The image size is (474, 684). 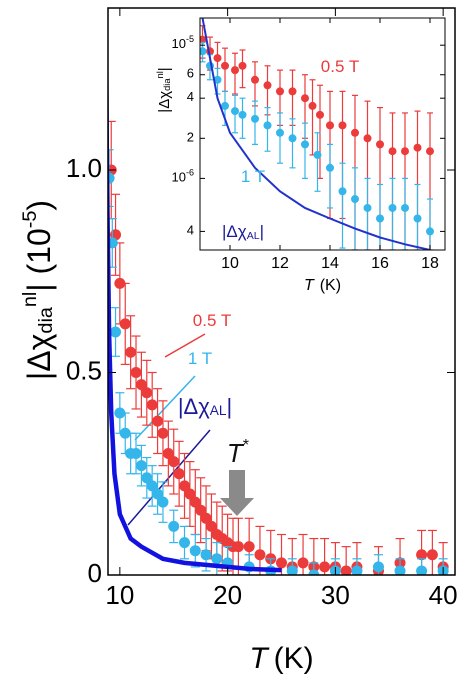 I want to click on text-part: *, so click(x=246, y=445).